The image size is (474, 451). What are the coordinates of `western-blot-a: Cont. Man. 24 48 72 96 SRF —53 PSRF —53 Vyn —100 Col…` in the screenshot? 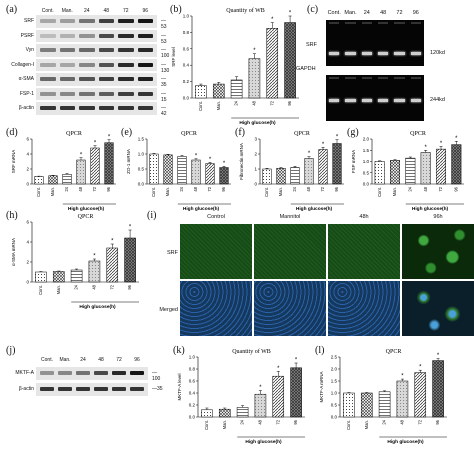 It's located at (85, 62).